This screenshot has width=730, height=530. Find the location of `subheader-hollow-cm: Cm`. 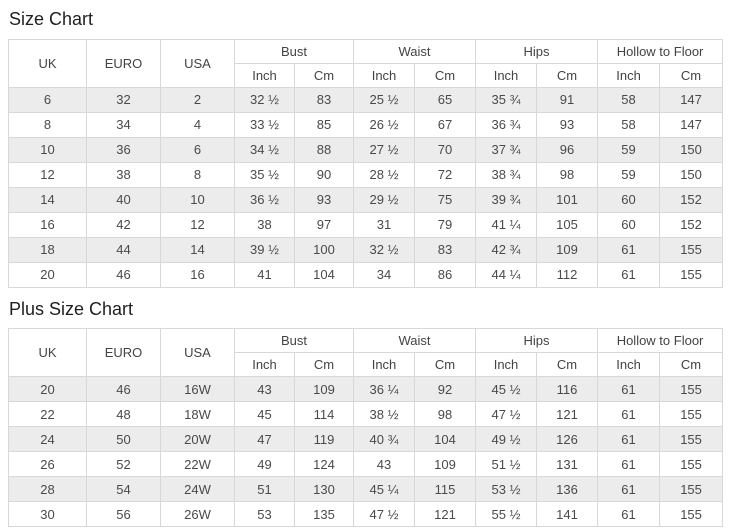

subheader-hollow-cm: Cm is located at coordinates (691, 75).